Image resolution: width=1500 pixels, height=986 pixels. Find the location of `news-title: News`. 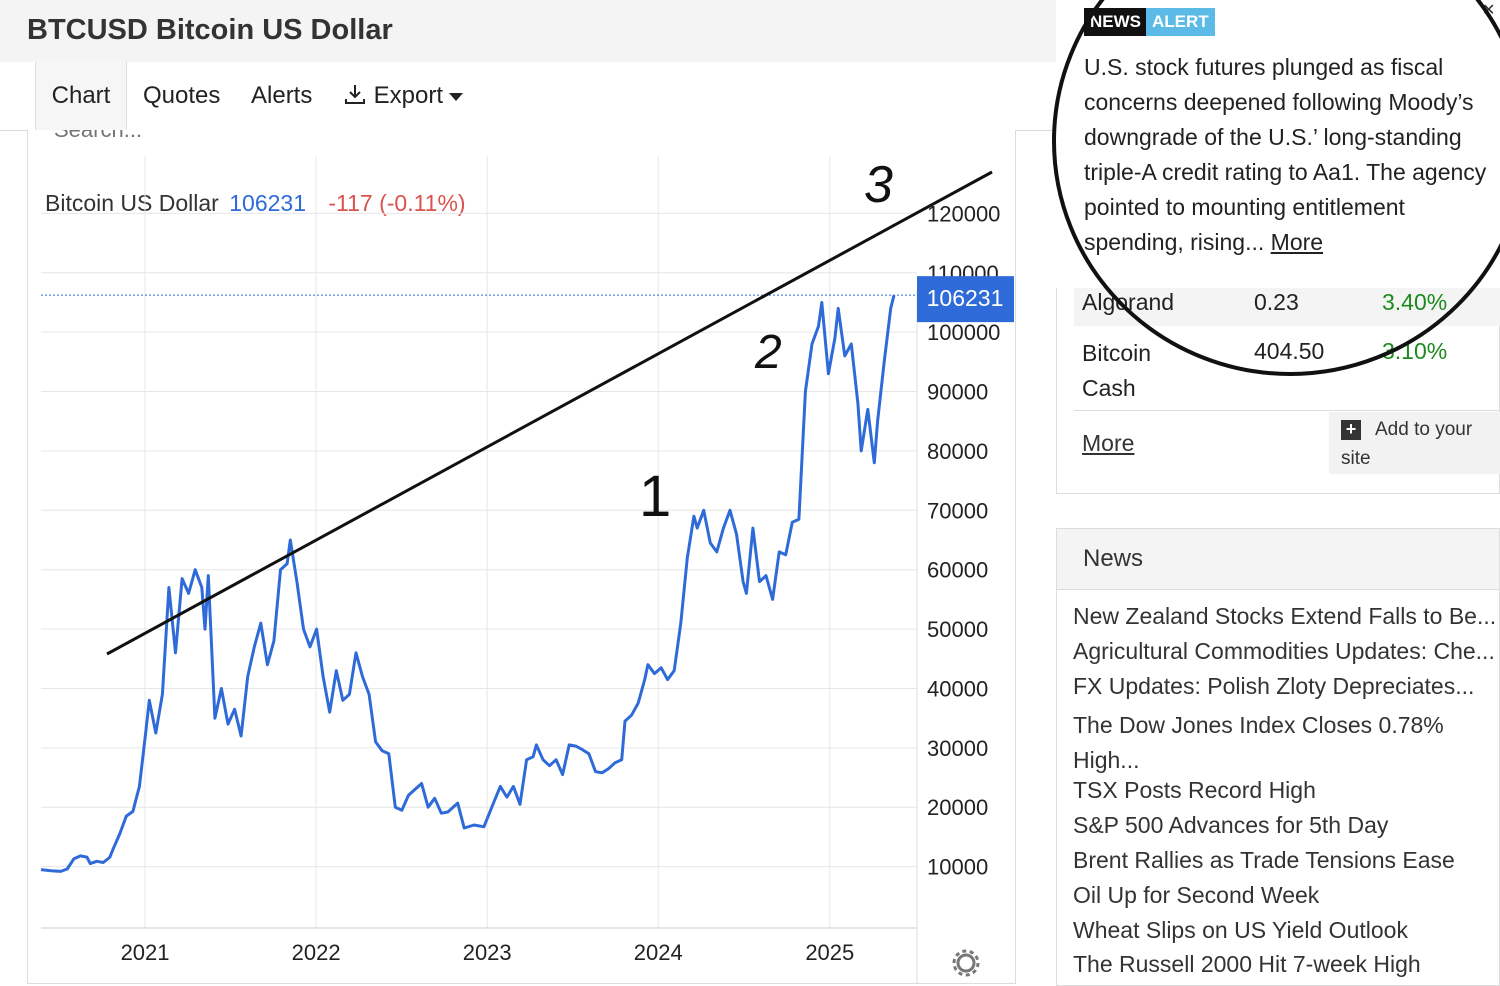

news-title: News is located at coordinates (1113, 558).